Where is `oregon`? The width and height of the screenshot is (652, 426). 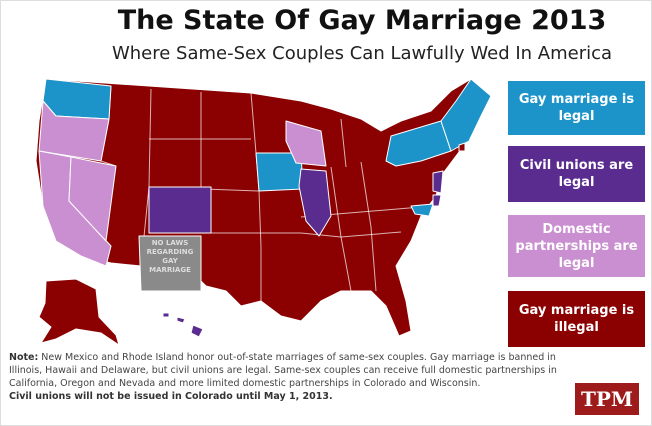
oregon is located at coordinates (74, 131).